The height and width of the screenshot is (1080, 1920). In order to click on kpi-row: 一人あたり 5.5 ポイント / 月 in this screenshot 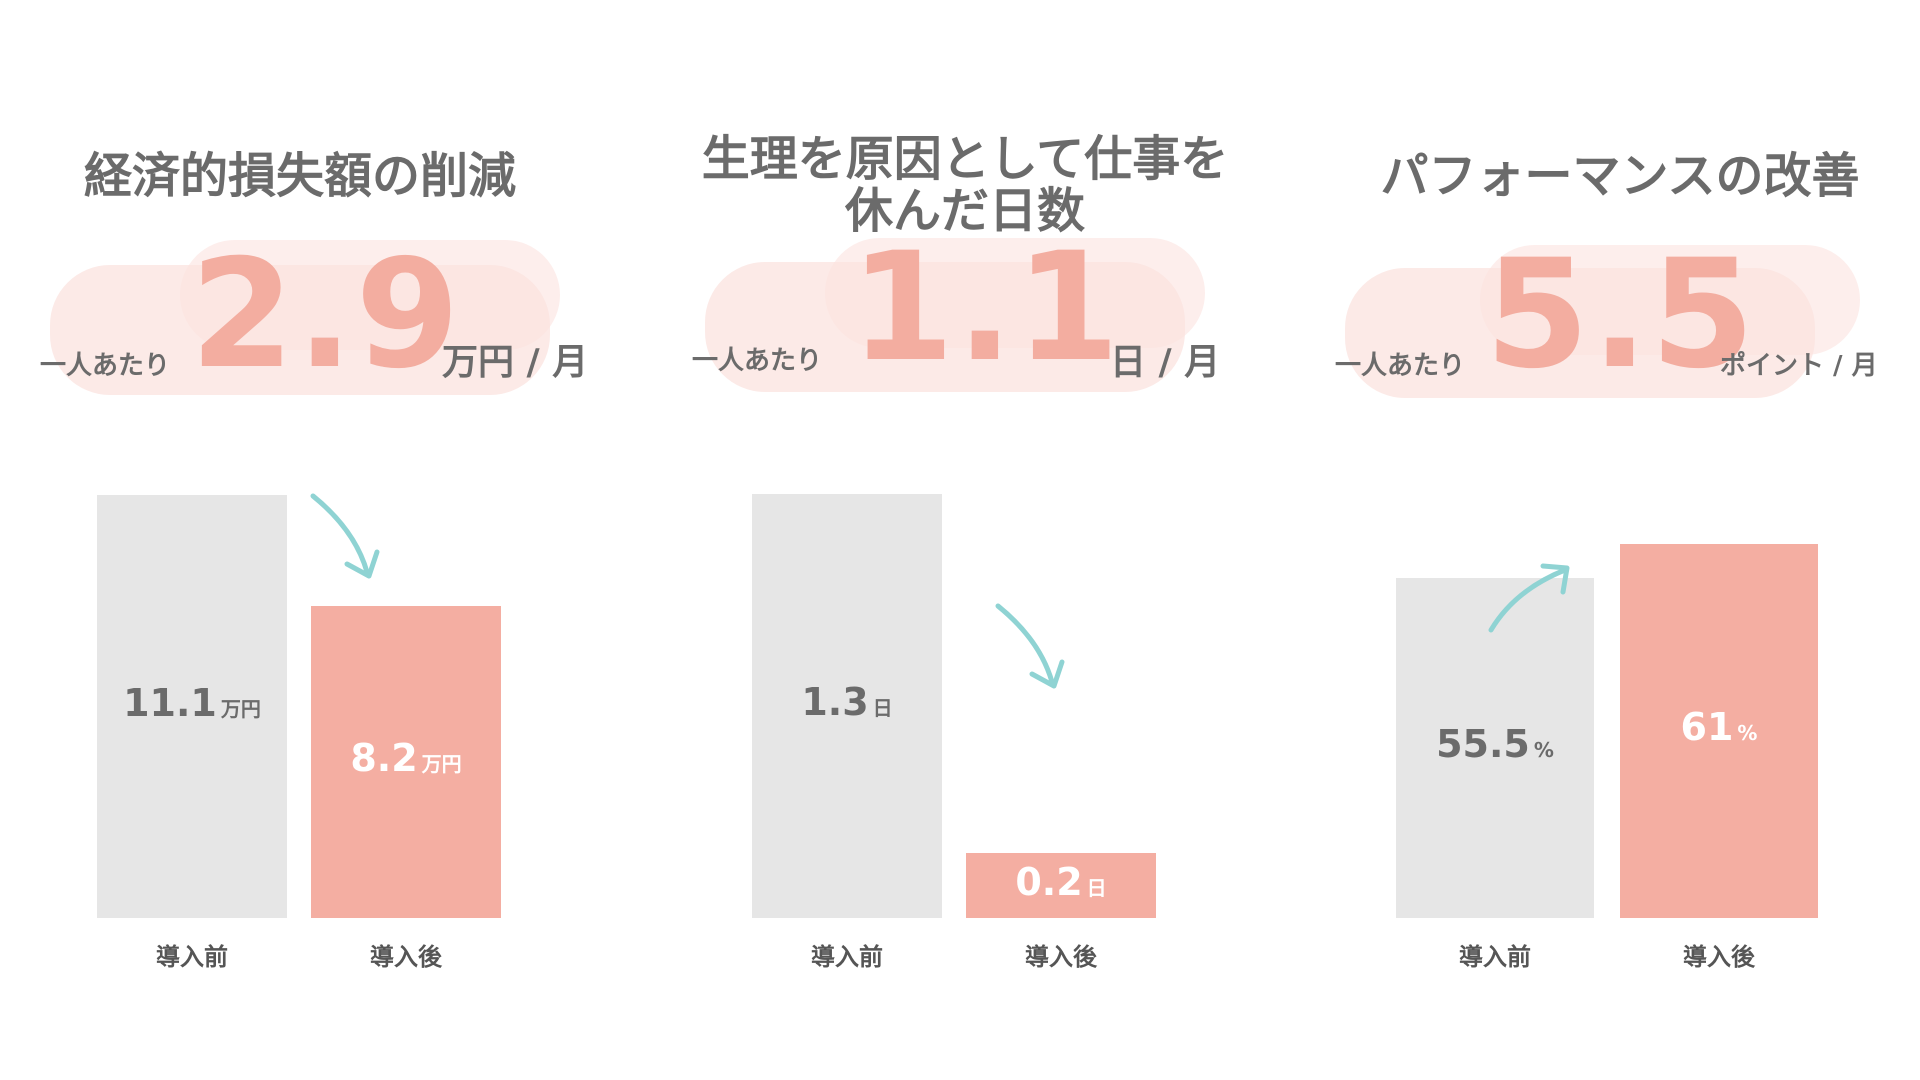, I will do `click(1615, 317)`.